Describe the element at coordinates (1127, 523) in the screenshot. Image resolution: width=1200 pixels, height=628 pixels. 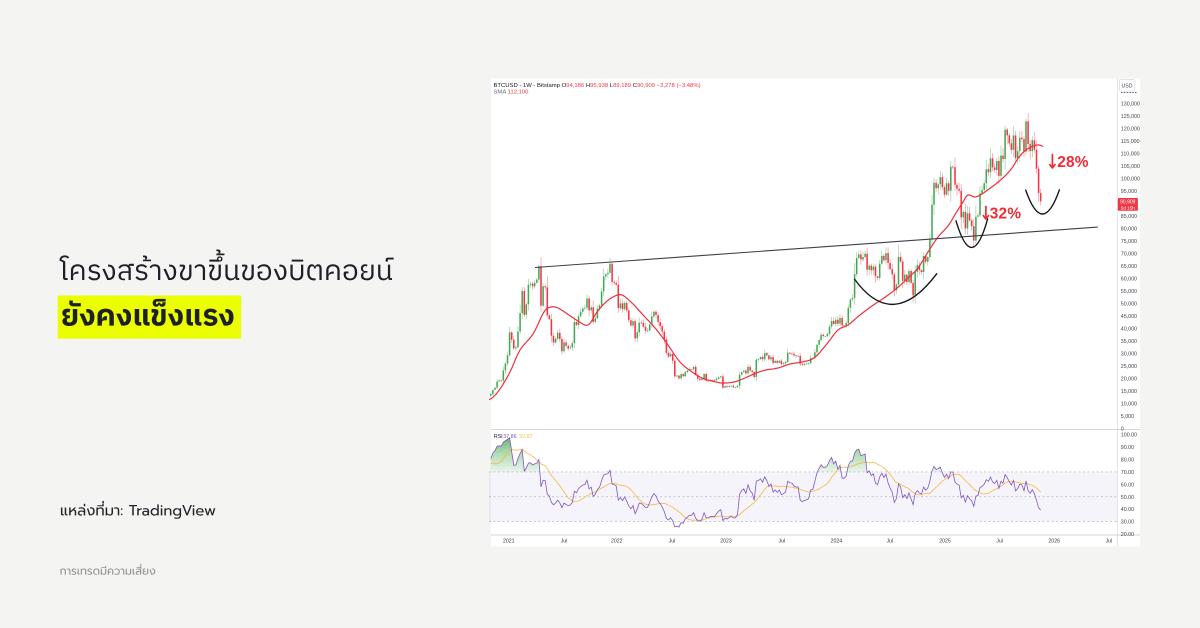
I see `svg-text: 30.00` at that location.